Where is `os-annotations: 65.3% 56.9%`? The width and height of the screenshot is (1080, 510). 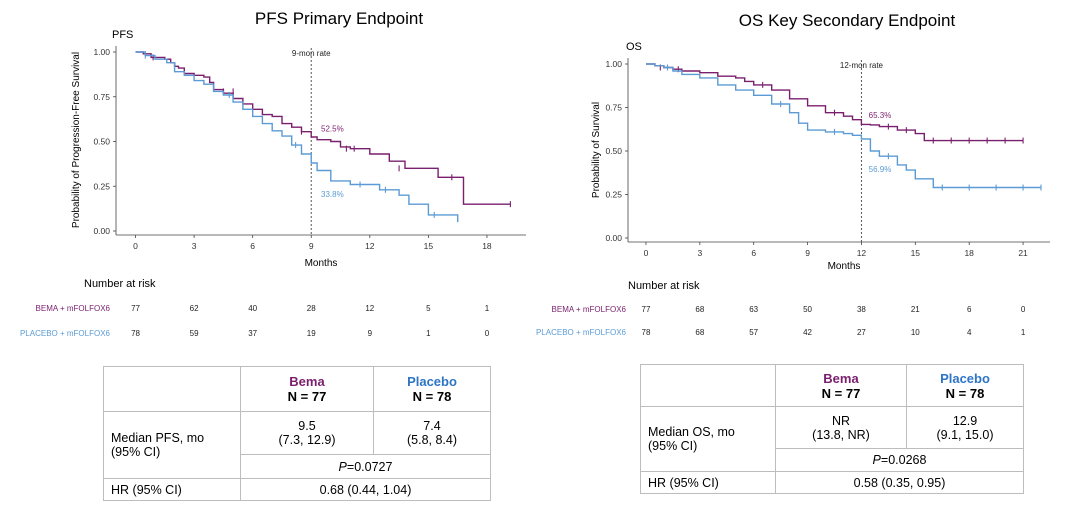
os-annotations: 65.3% 56.9% is located at coordinates (880, 142).